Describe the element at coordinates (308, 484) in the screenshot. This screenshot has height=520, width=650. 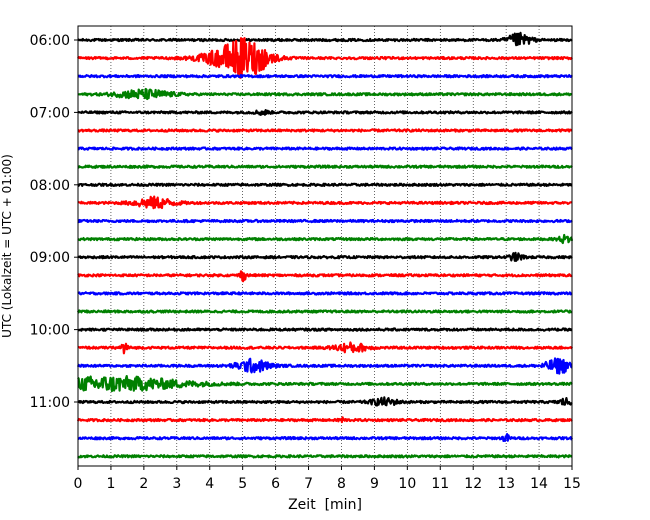
I see `x-tick-label: 7` at that location.